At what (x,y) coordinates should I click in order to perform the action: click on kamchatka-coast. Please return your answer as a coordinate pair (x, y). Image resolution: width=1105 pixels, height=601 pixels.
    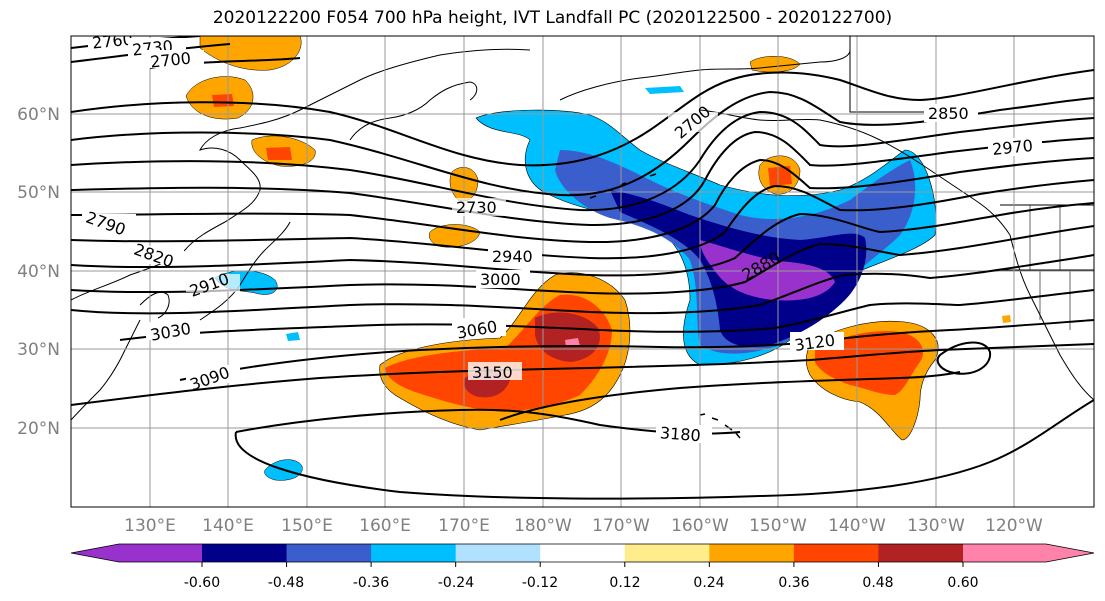
    Looking at the image, I should click on (413, 111).